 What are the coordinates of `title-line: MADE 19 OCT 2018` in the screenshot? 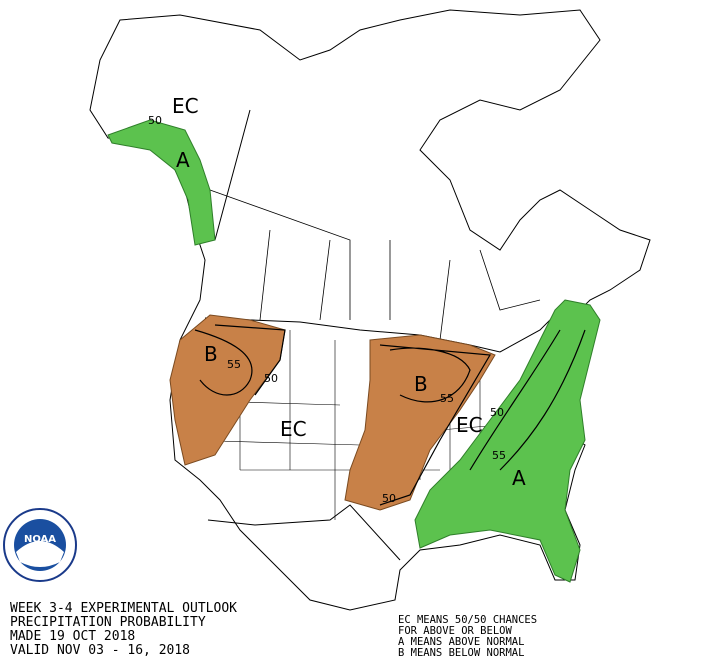 It's located at (72, 636).